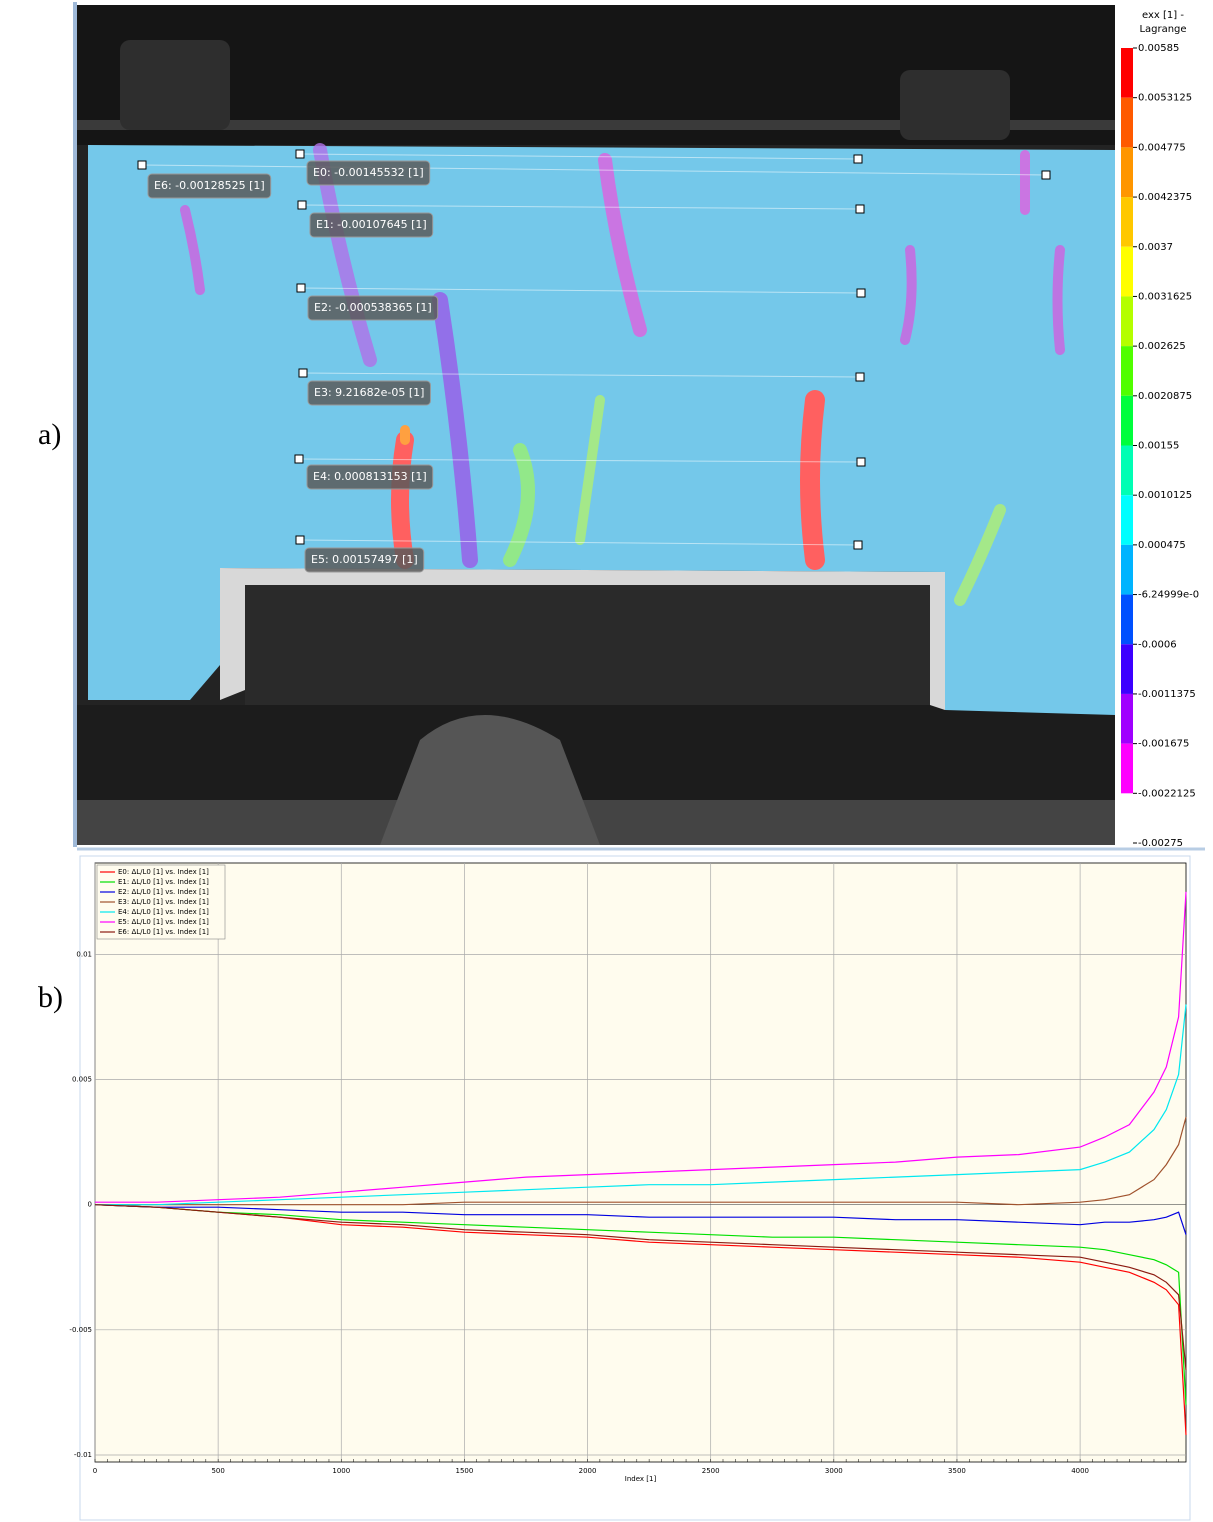 Image resolution: width=1213 pixels, height=1522 pixels. What do you see at coordinates (163, 932) in the screenshot?
I see `legend-label: E6: ΔL/L0 [1] vs. Index [1]` at bounding box center [163, 932].